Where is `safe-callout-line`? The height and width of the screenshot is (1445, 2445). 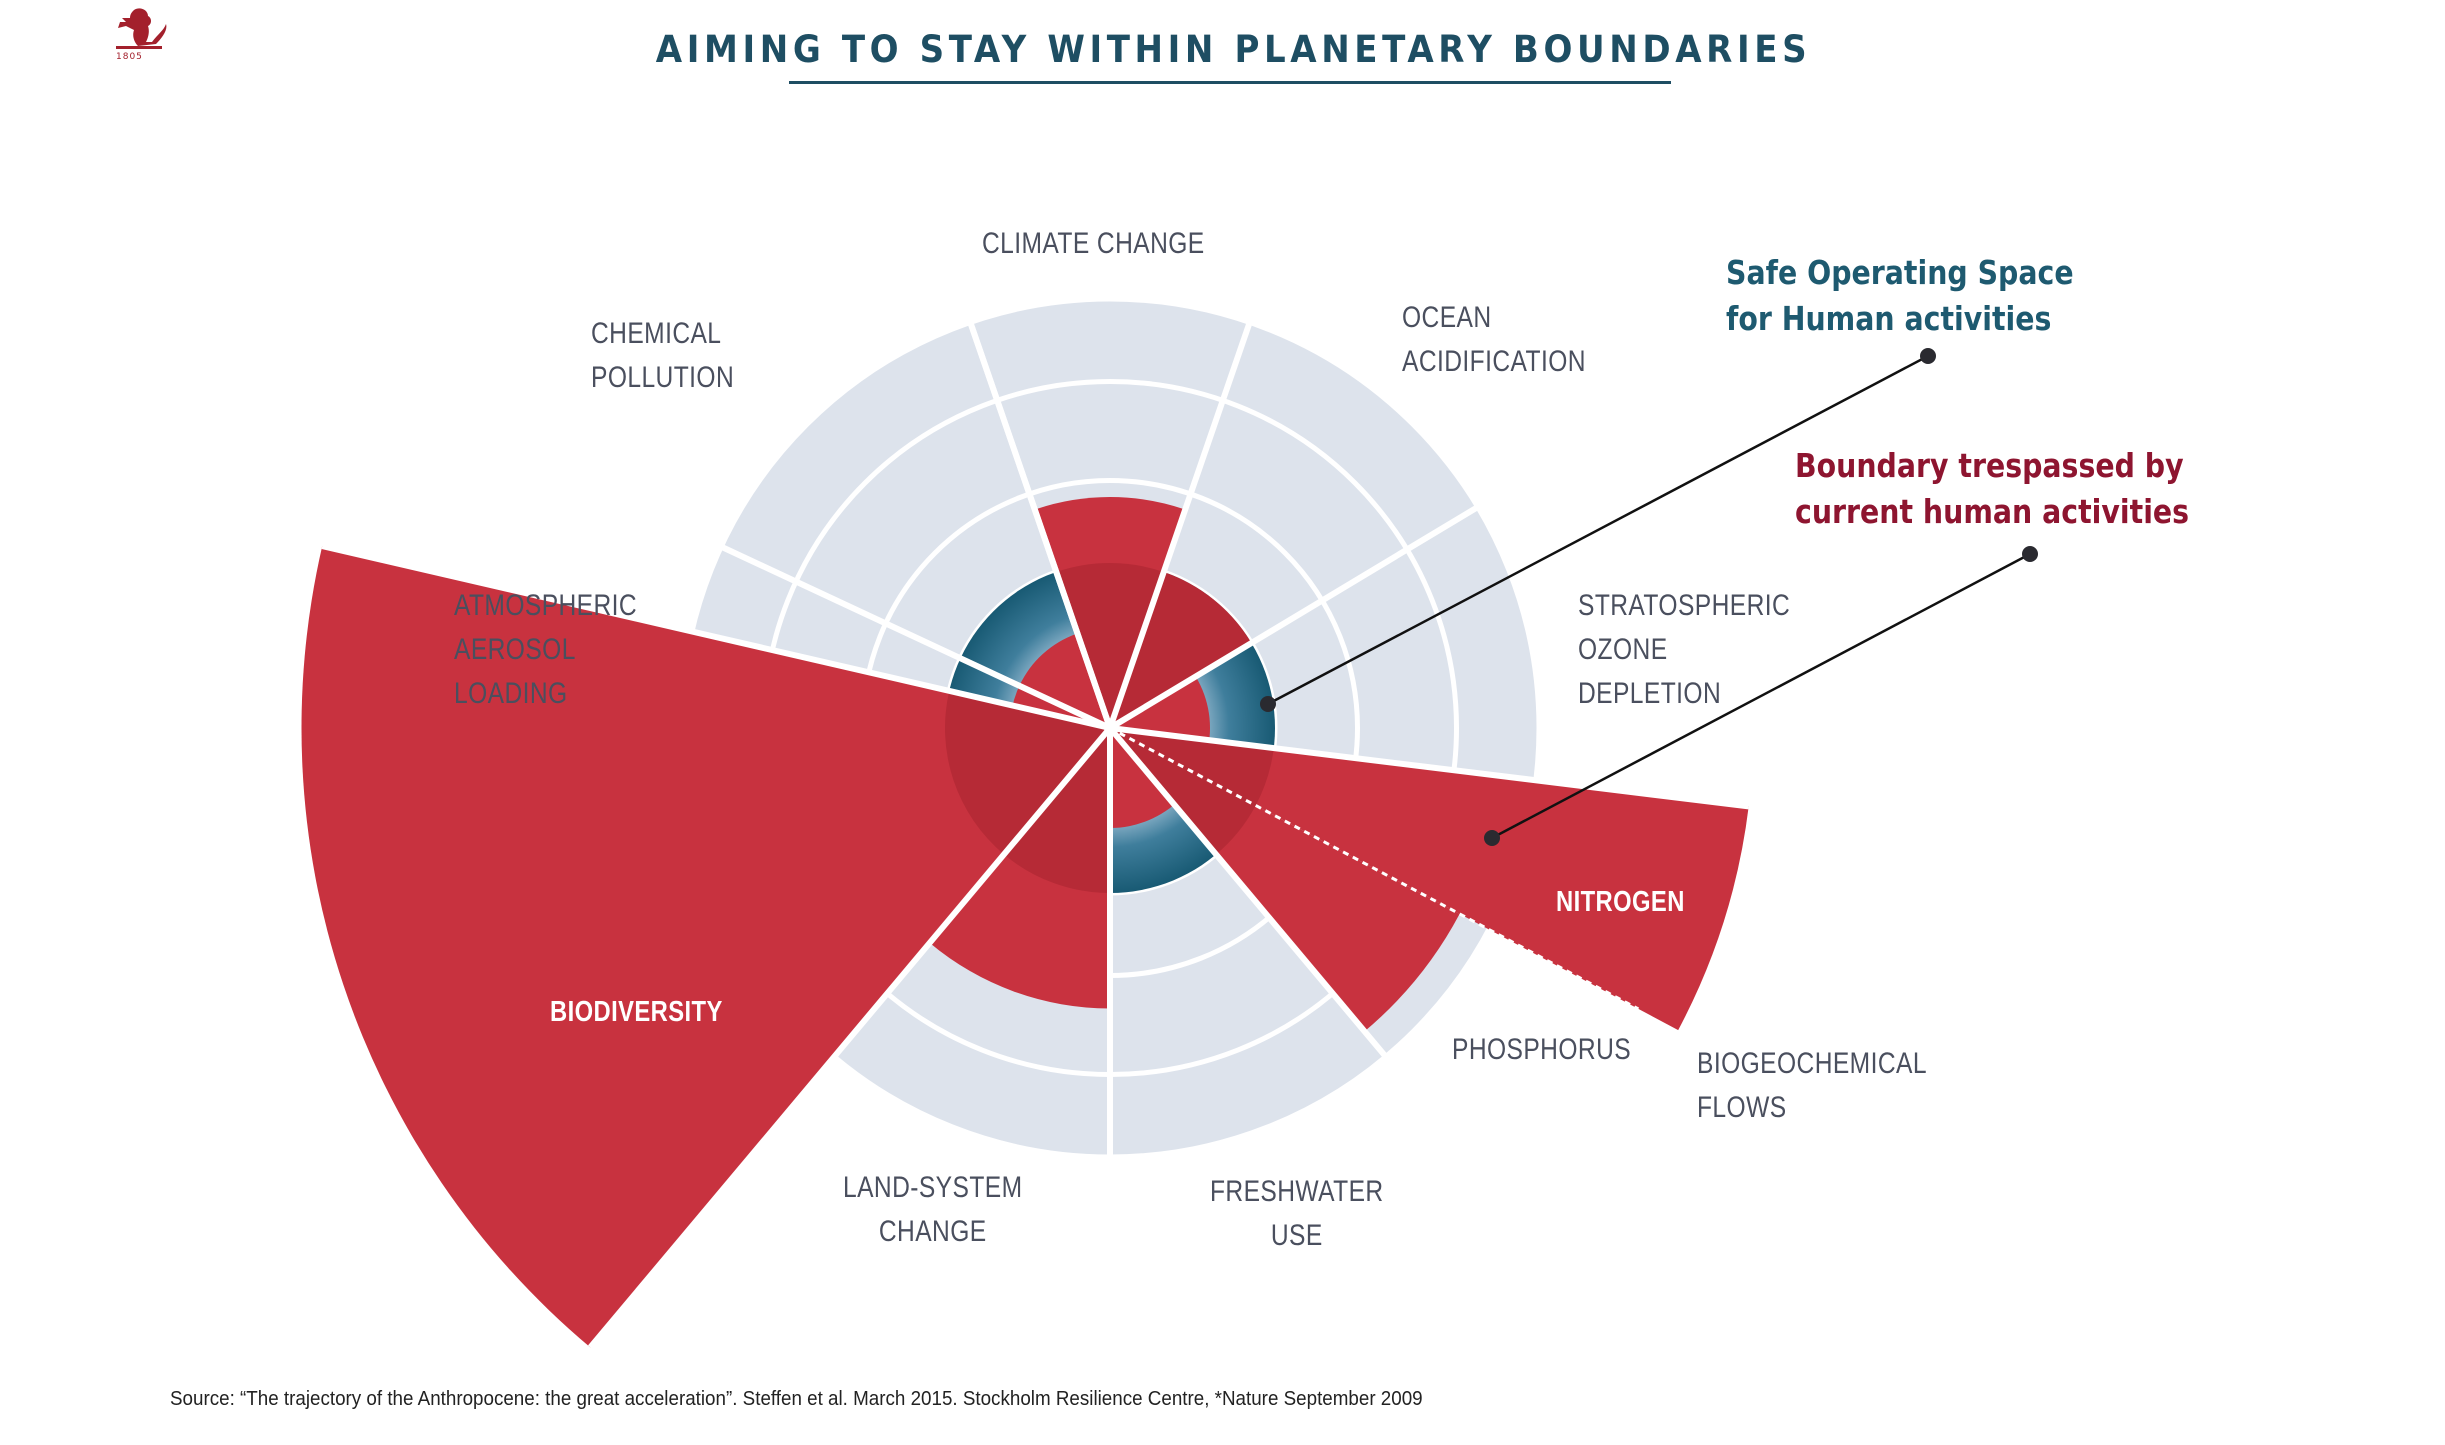 safe-callout-line is located at coordinates (1598, 530).